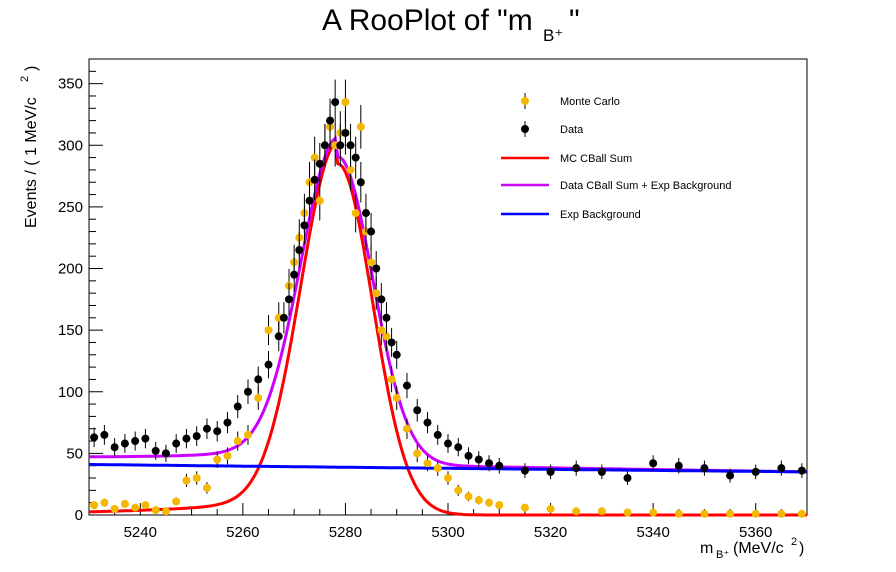  What do you see at coordinates (755, 532) in the screenshot?
I see `x-tick-label: 5360` at bounding box center [755, 532].